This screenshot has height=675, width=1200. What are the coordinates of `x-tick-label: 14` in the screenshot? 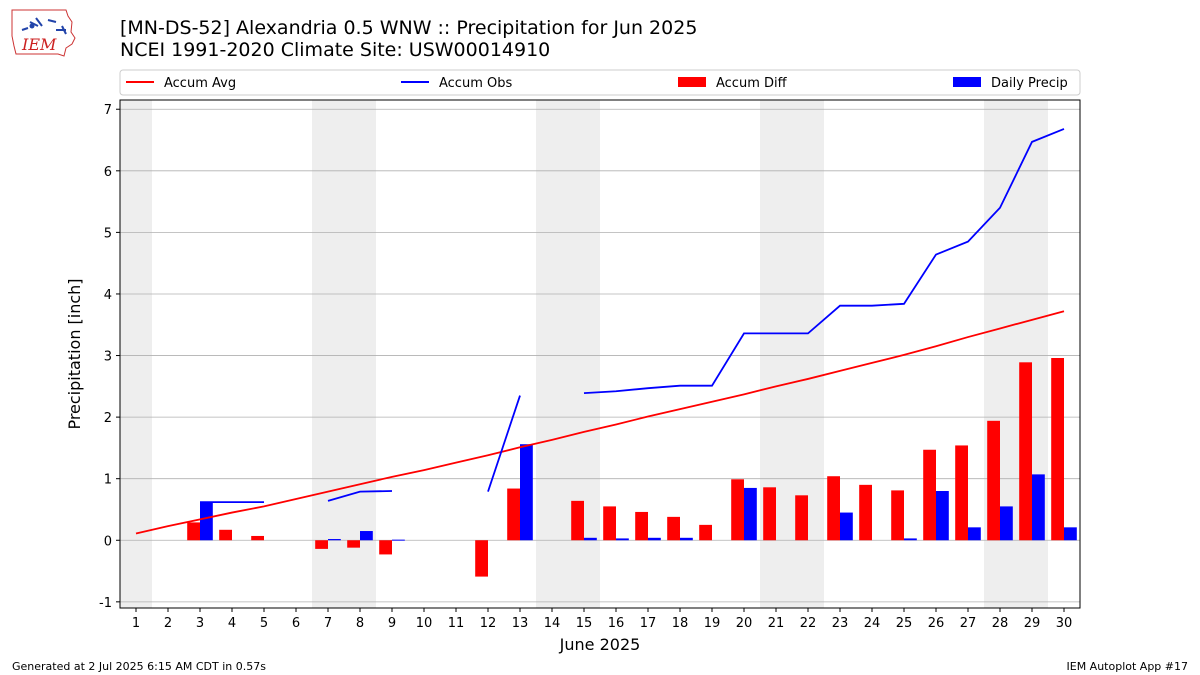 It's located at (552, 623).